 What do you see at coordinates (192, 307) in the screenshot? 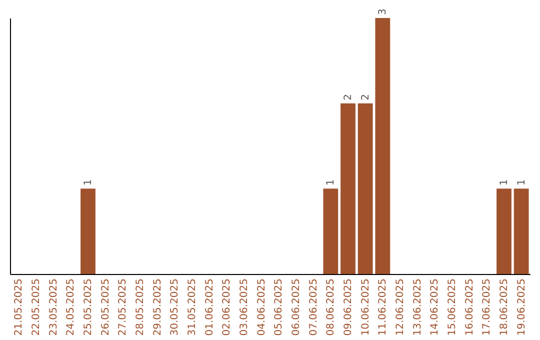
I see `x-tick-label: 31.05.2025` at bounding box center [192, 307].